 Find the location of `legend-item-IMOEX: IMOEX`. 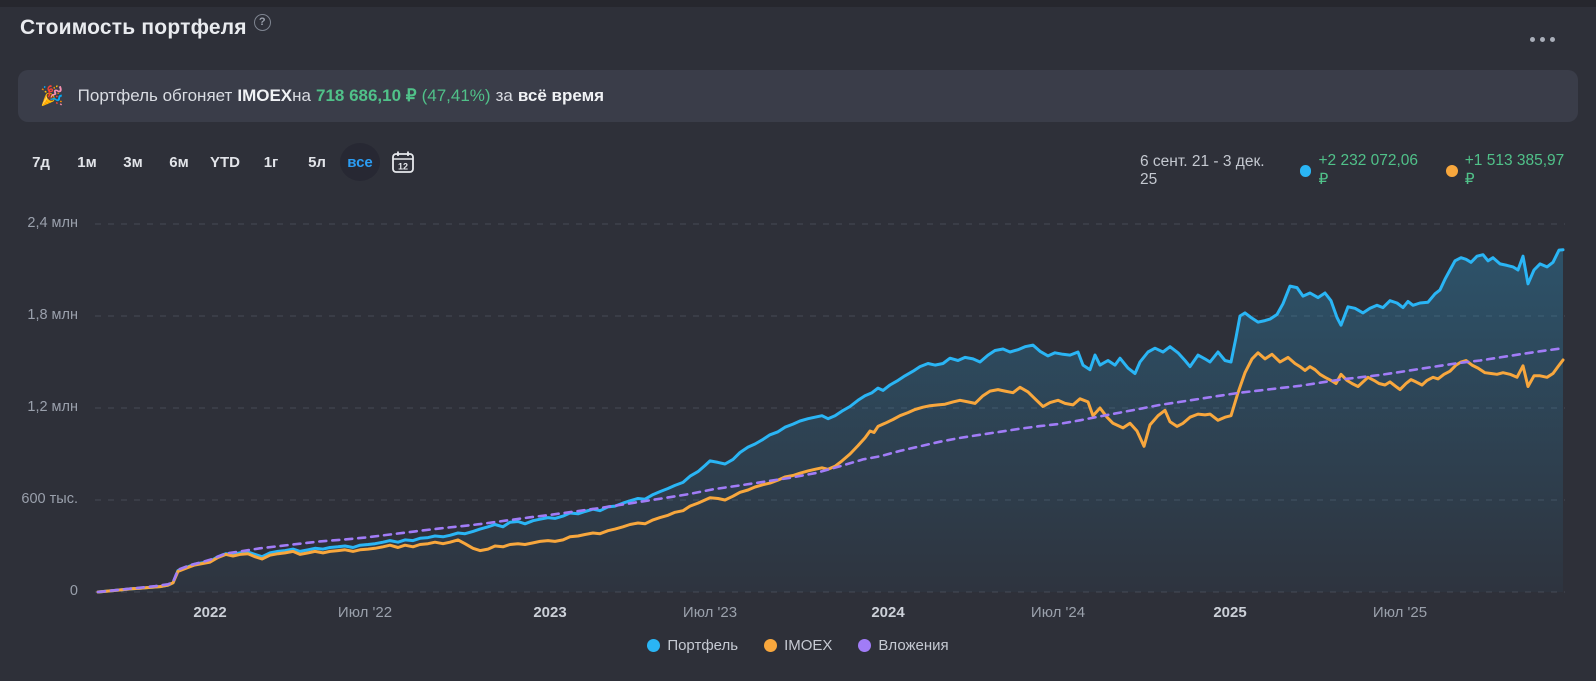

legend-item-IMOEX: IMOEX is located at coordinates (798, 645).